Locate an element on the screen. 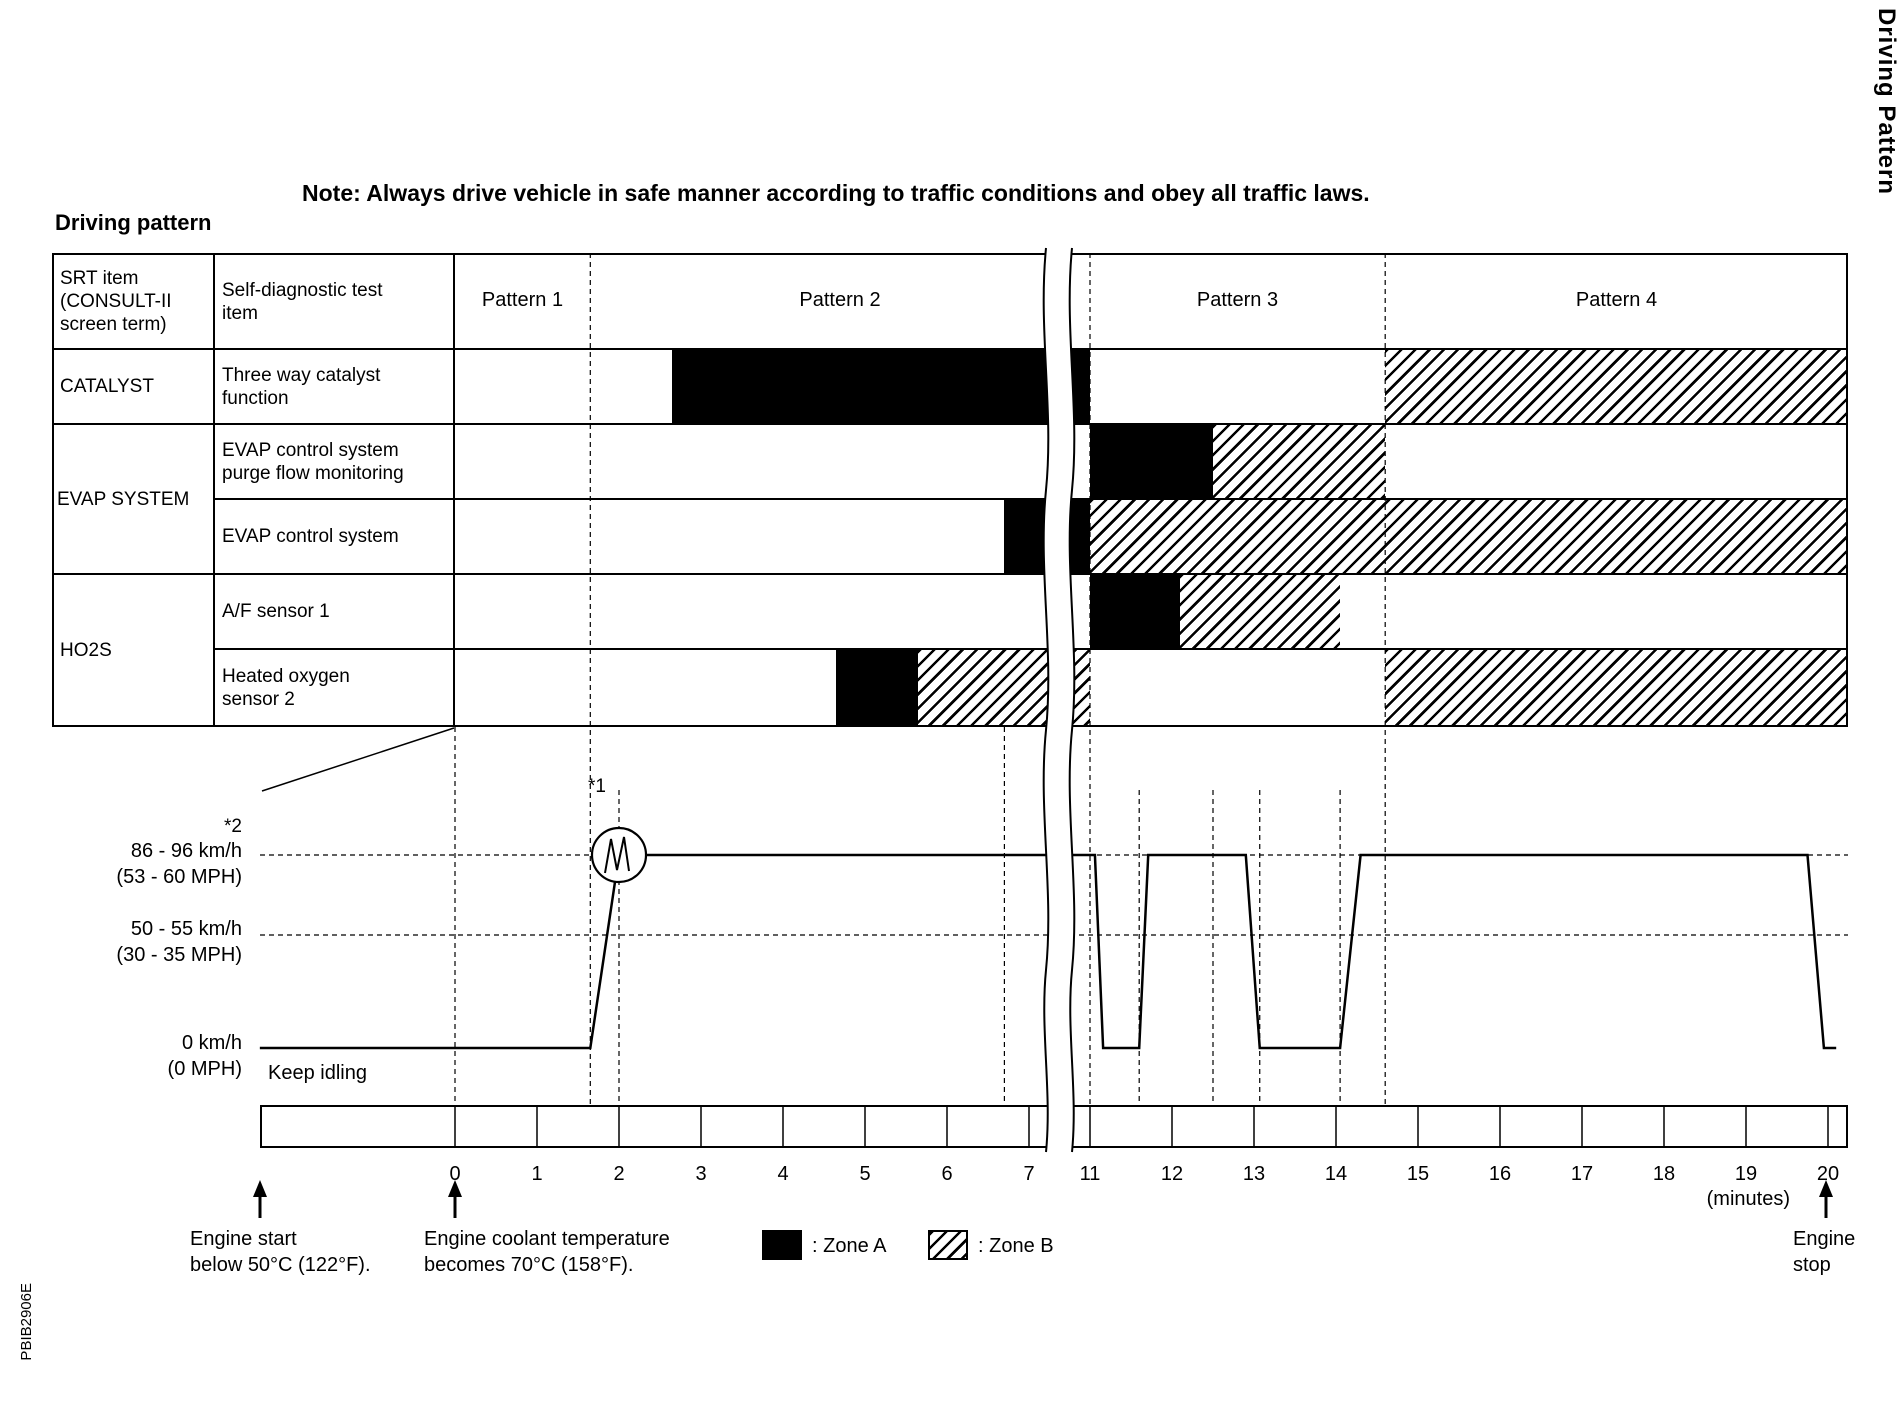 Image resolution: width=1904 pixels, height=1408 pixels. axis-tick-label: 13 is located at coordinates (1254, 1174).